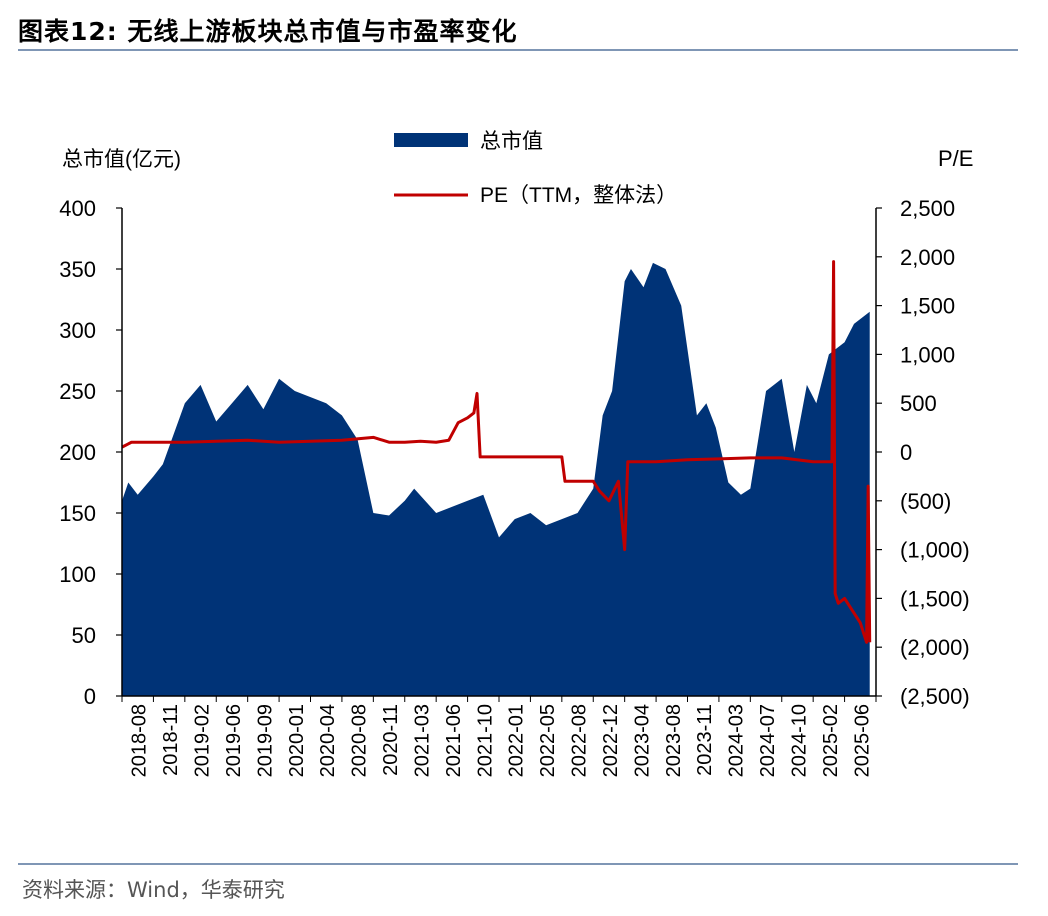  What do you see at coordinates (454, 740) in the screenshot?
I see `x-tick-label: 2021-06` at bounding box center [454, 740].